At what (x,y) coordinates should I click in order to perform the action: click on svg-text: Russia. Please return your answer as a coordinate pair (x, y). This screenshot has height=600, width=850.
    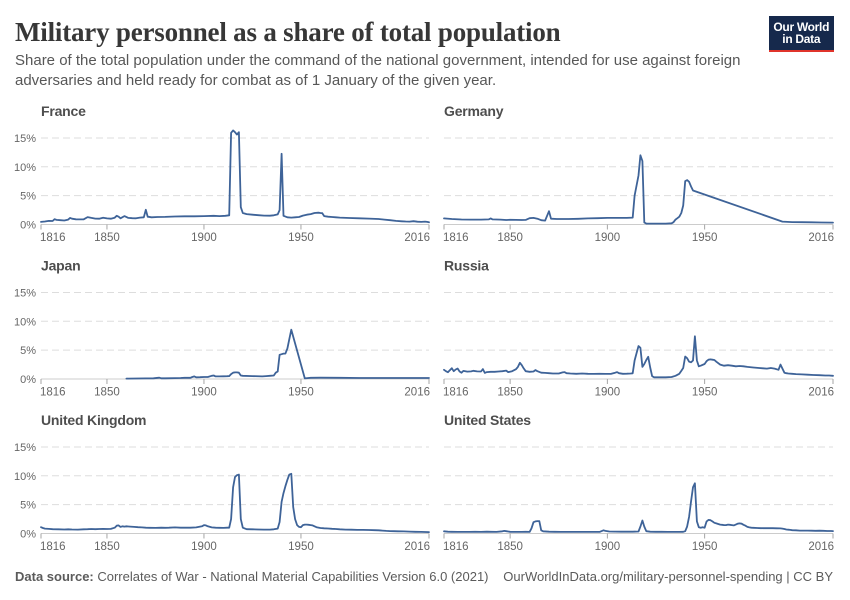
    Looking at the image, I should click on (466, 266).